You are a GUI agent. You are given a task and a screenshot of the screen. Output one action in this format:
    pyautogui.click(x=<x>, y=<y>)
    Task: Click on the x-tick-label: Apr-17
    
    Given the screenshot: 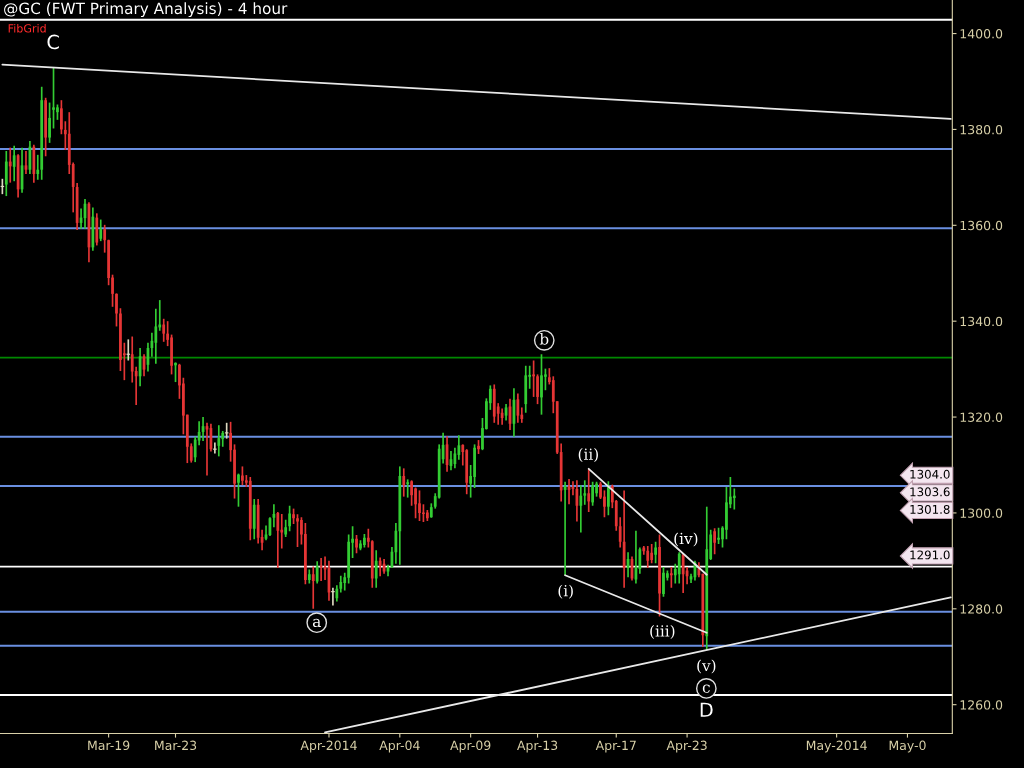 What is the action you would take?
    pyautogui.click(x=615, y=746)
    